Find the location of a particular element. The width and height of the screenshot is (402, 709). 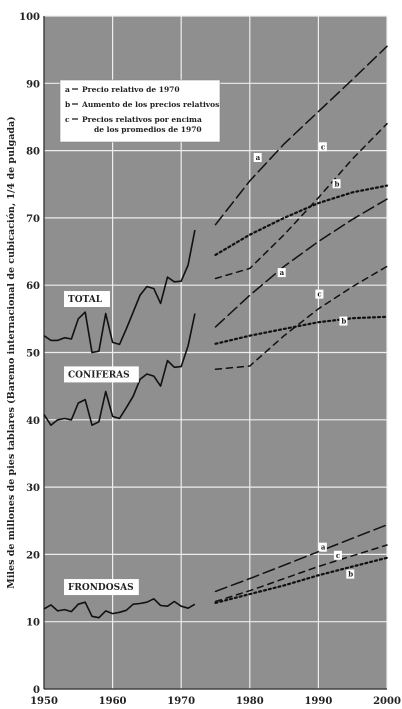

line-projection-total-b is located at coordinates (301, 220).